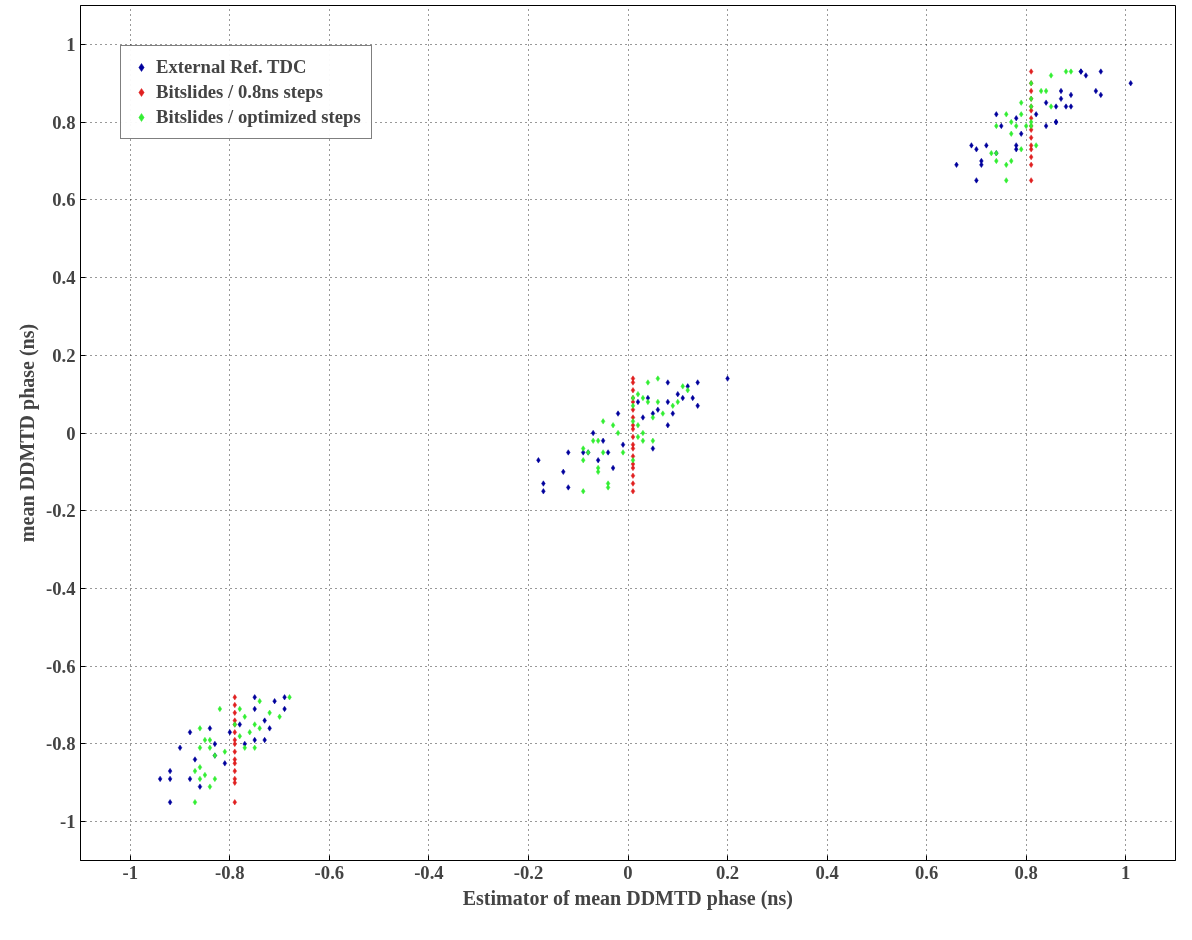 This screenshot has height=940, width=1192. I want to click on y-tick-label: -0.8, so click(60, 744).